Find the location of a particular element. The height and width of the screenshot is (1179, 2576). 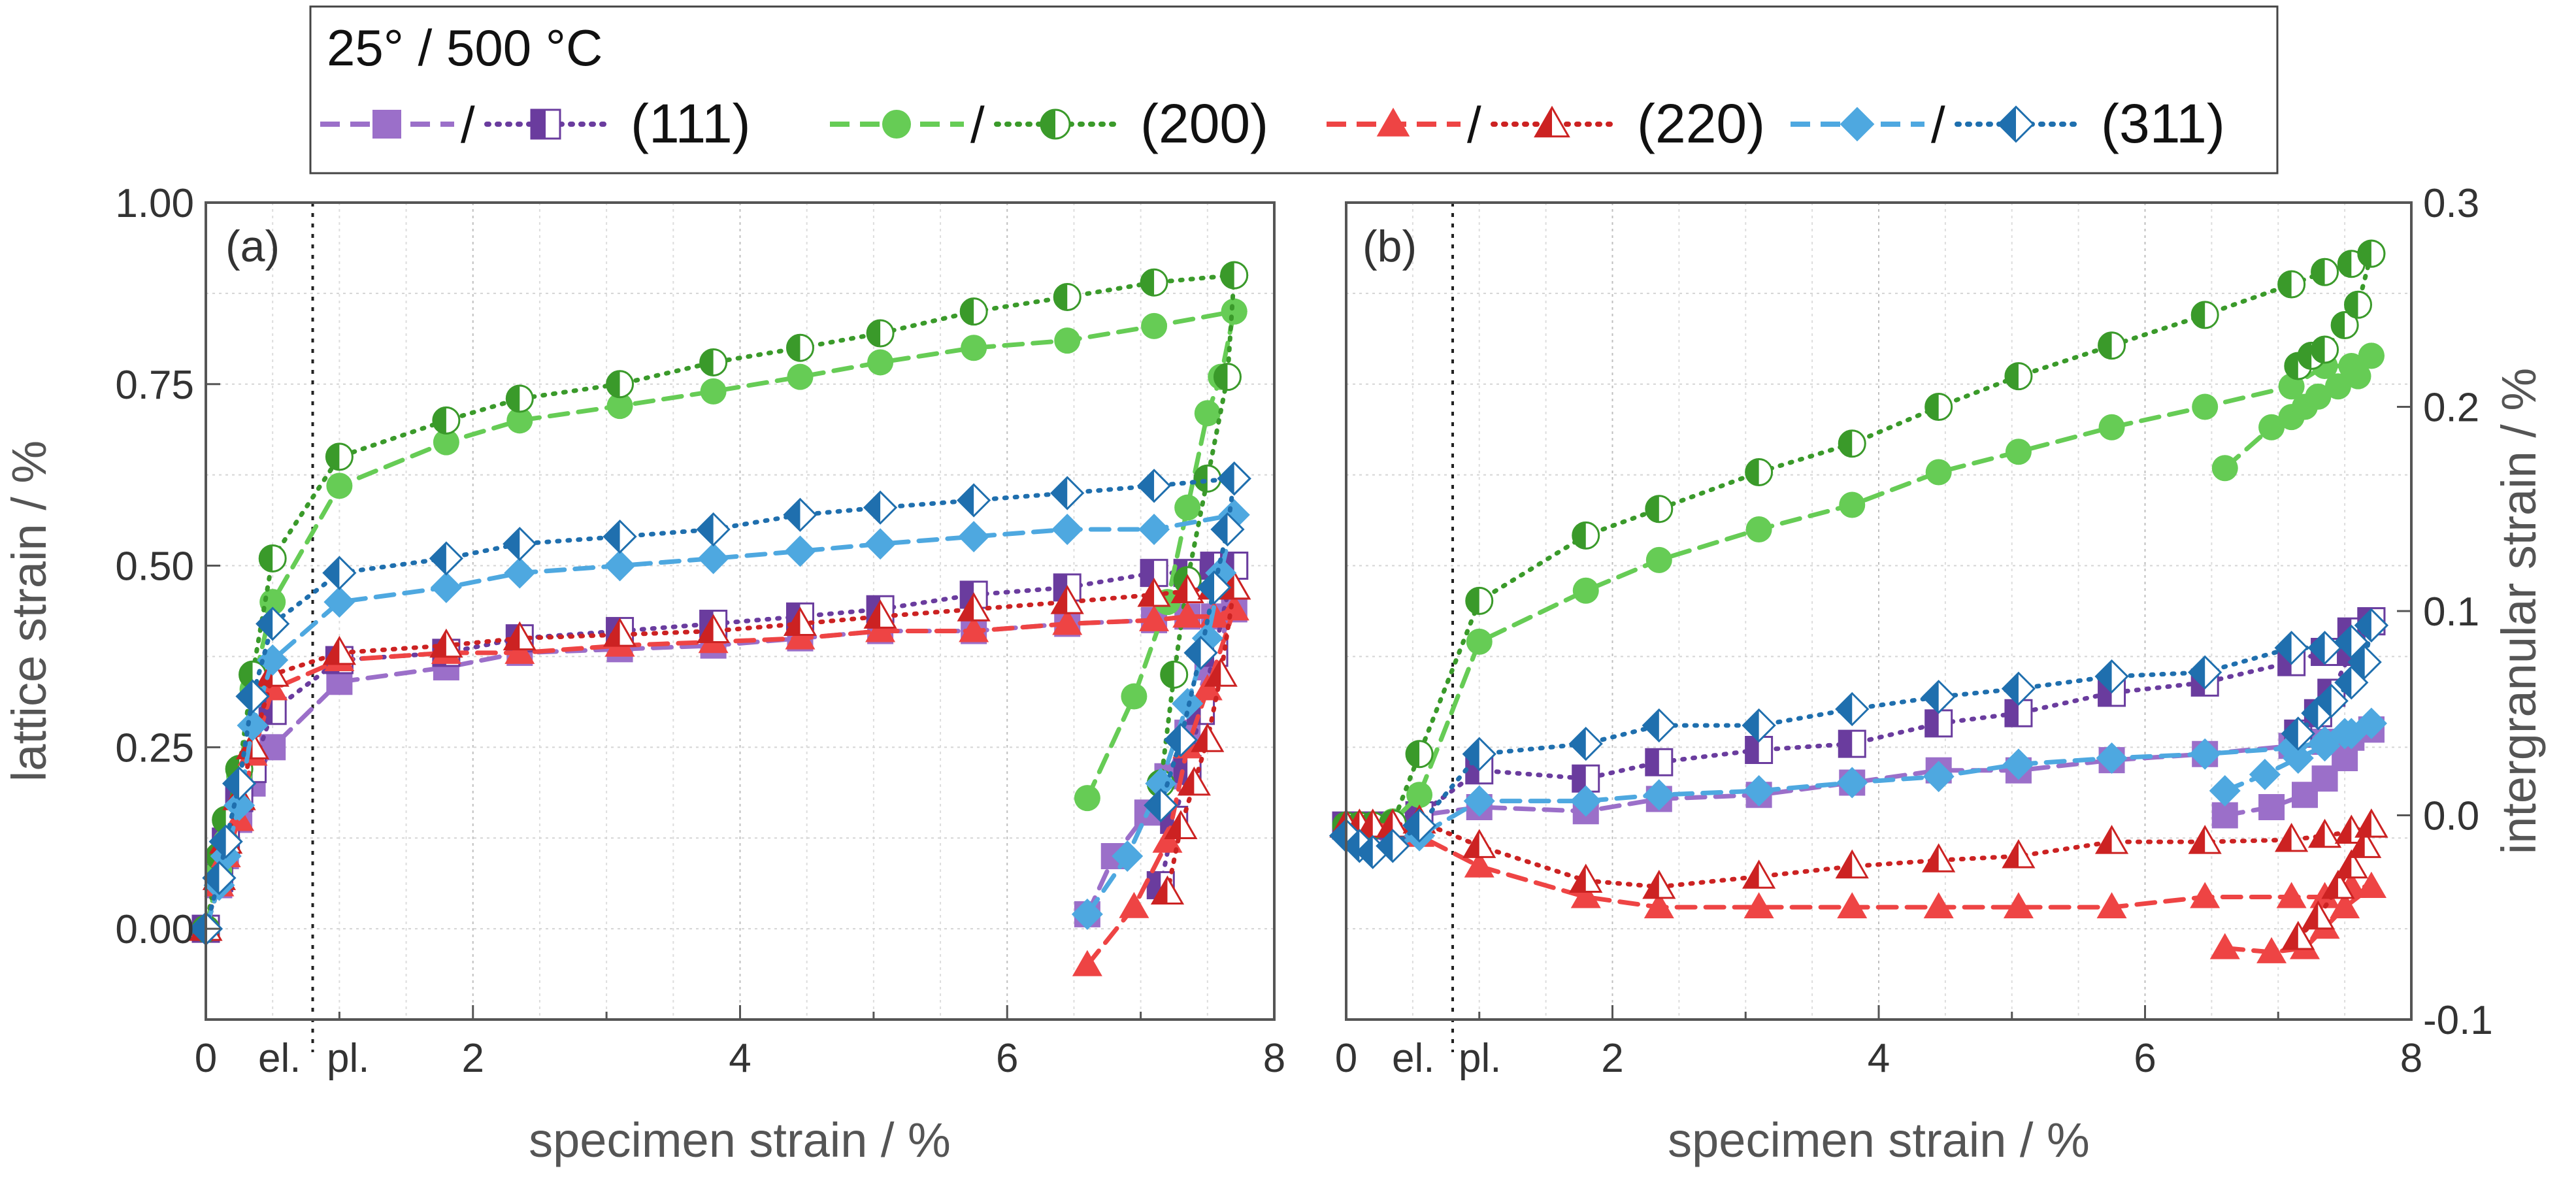

legend-title: 25° / 500 °C is located at coordinates (465, 47).